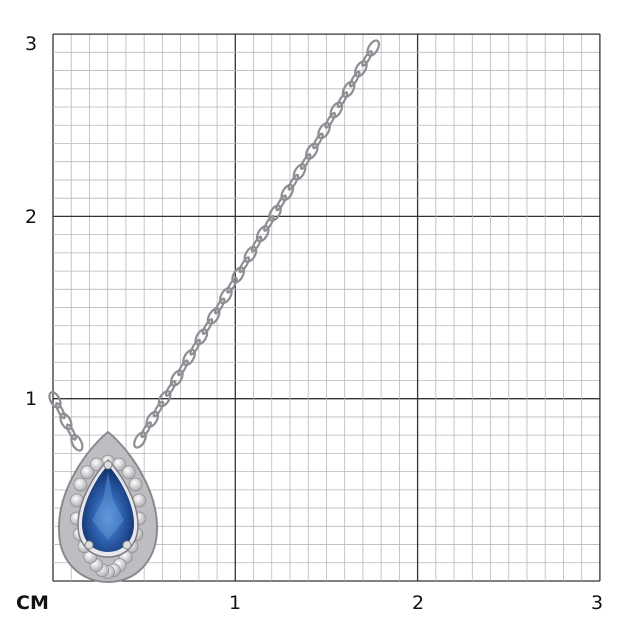 The height and width of the screenshot is (640, 640). I want to click on x-tick-3: 3, so click(597, 603).